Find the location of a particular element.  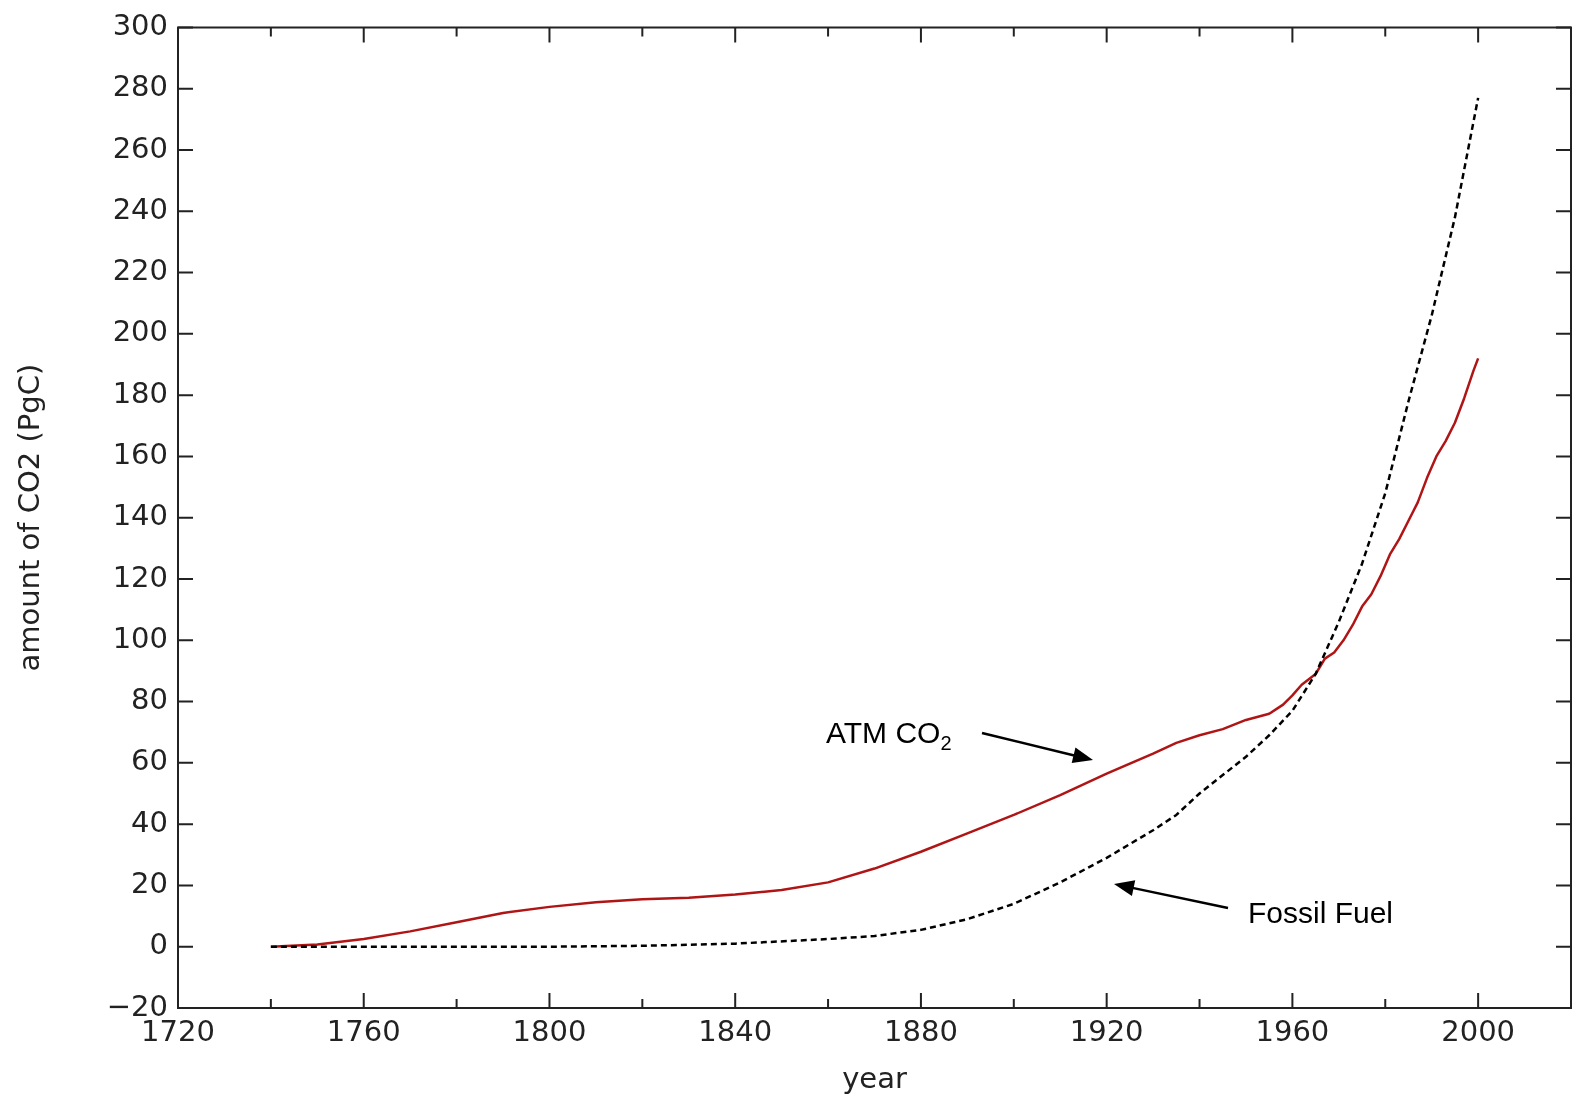

y-tick-label: 140 is located at coordinates (140, 515).